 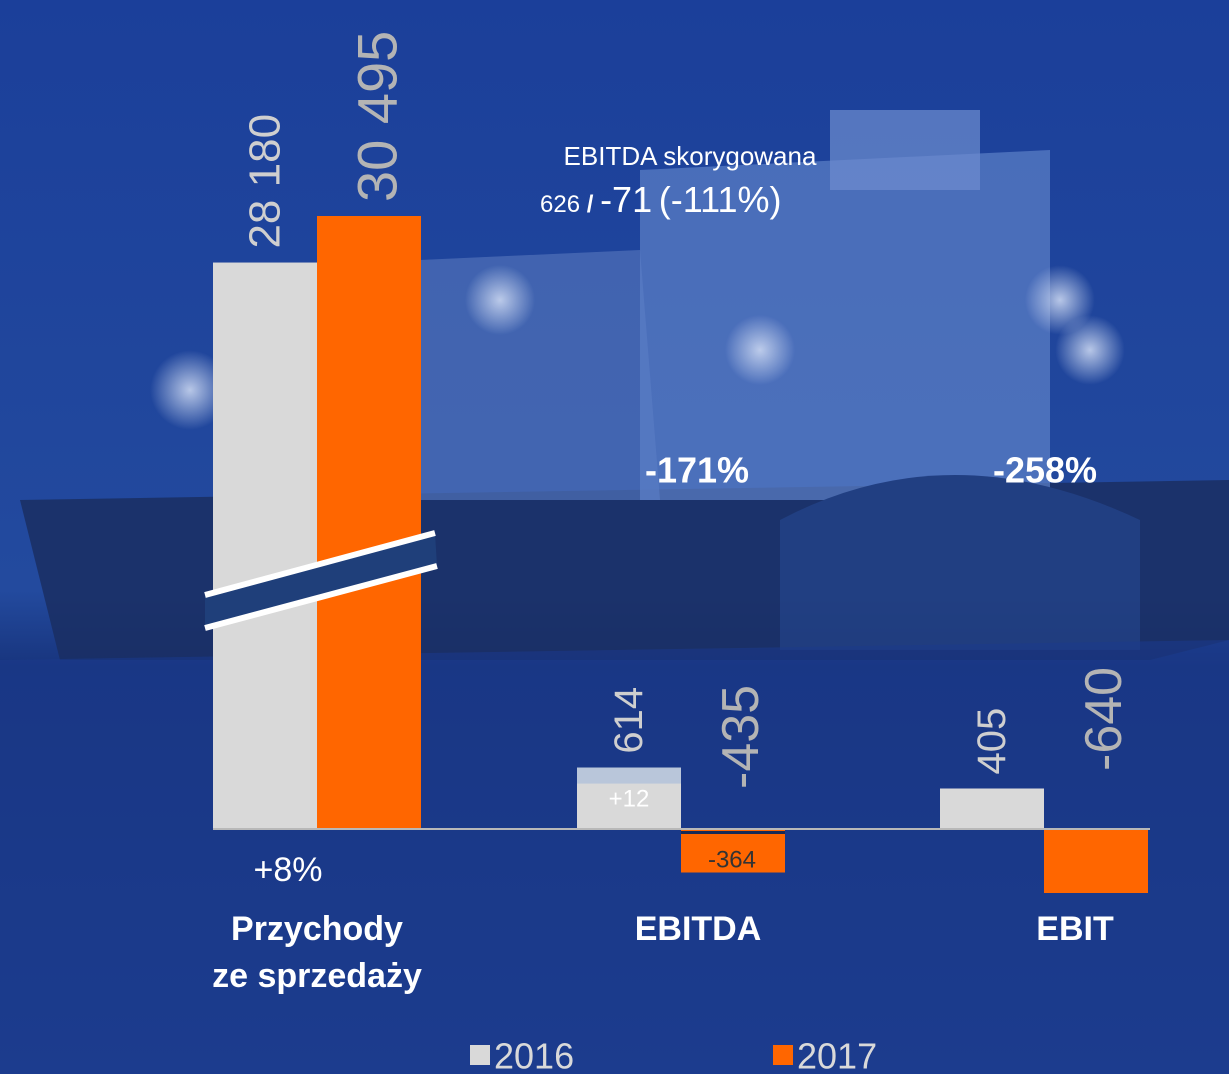 What do you see at coordinates (837, 1055) in the screenshot?
I see `legend-label: 2017` at bounding box center [837, 1055].